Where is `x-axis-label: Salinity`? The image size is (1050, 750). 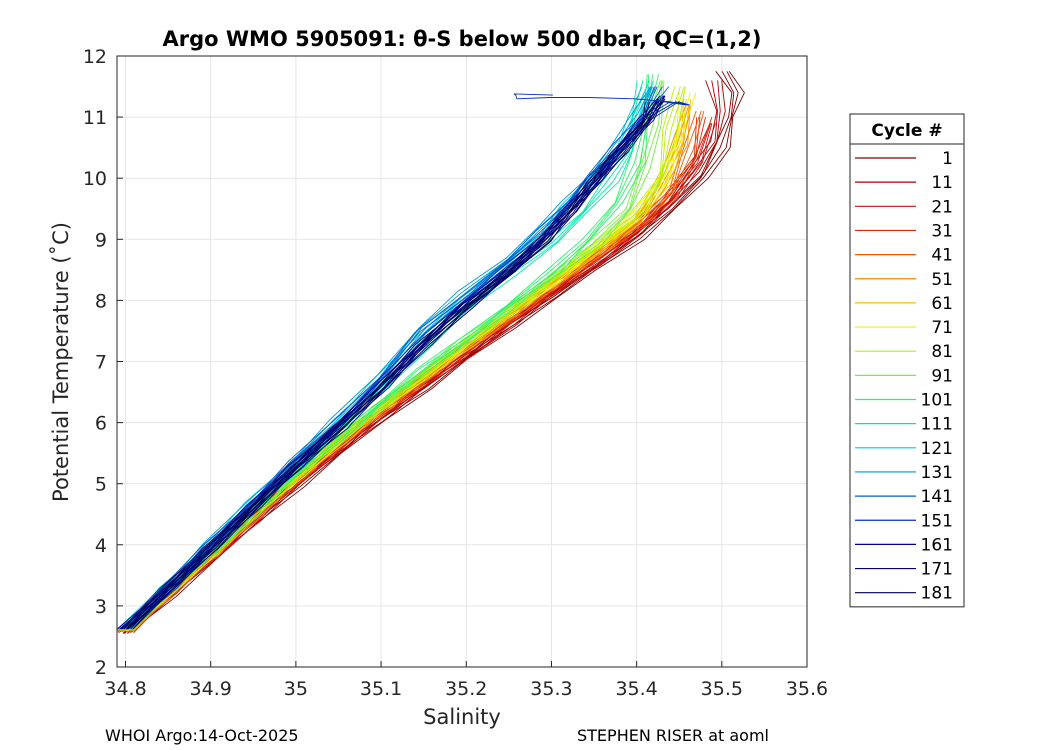
x-axis-label: Salinity is located at coordinates (462, 717).